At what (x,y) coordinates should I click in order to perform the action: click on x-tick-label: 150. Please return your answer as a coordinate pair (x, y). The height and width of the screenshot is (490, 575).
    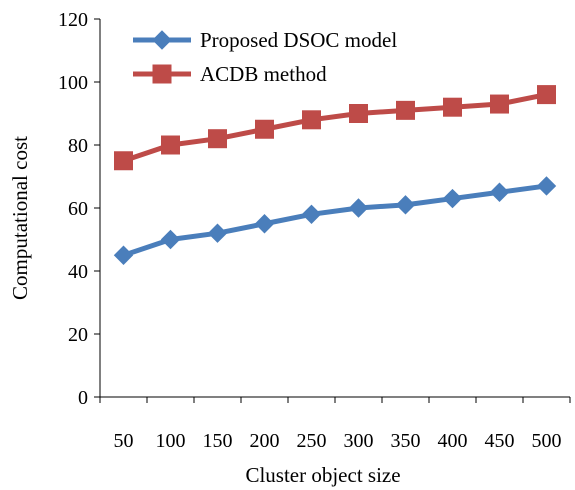
    Looking at the image, I should click on (218, 441).